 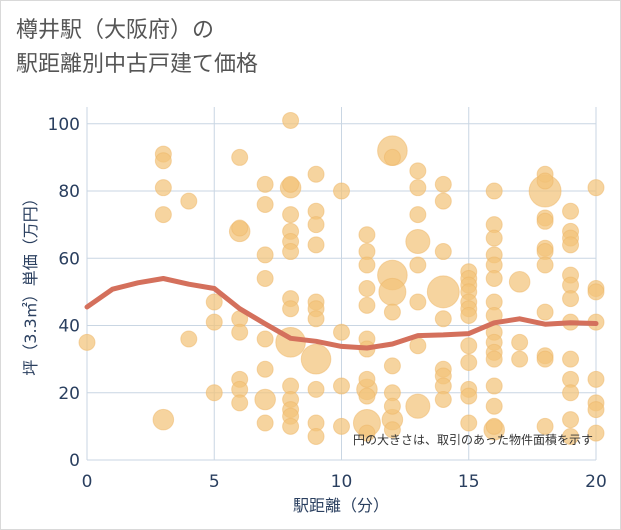 What do you see at coordinates (214, 482) in the screenshot?
I see `x-tick-label: 5` at bounding box center [214, 482].